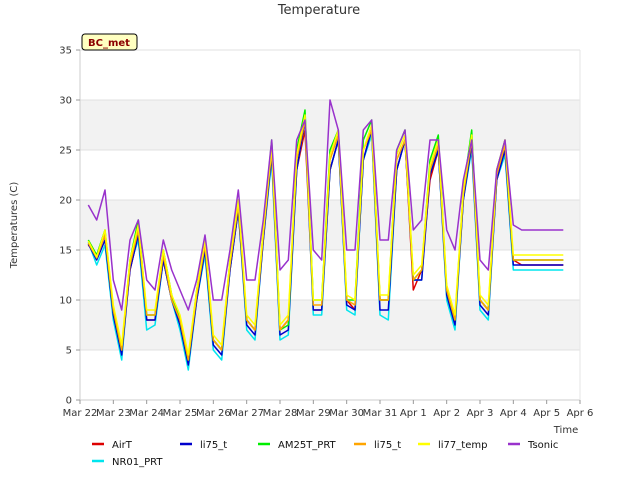 The width and height of the screenshot is (640, 480). What do you see at coordinates (480, 413) in the screenshot?
I see `x-tick-label: Apr 3` at bounding box center [480, 413].